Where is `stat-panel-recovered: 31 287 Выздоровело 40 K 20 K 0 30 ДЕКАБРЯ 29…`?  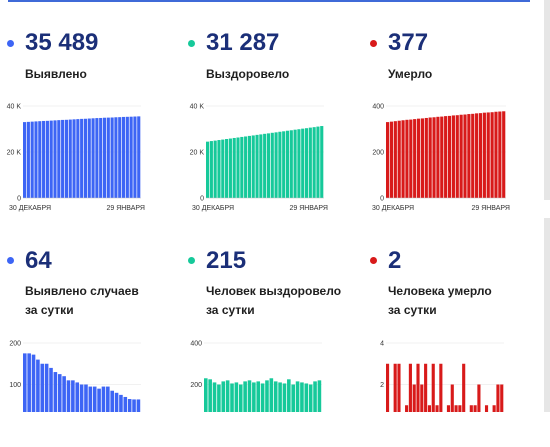
stat-panel-recovered: 31 287 Выздоровело 40 K 20 K 0 30 ДЕКАБРЯ 29… is located at coordinates (273, 128).